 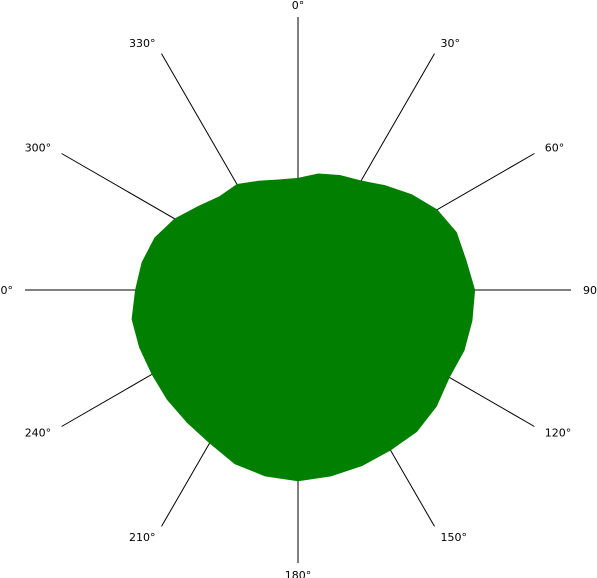 I want to click on angle-label-30: 30°, so click(x=451, y=43).